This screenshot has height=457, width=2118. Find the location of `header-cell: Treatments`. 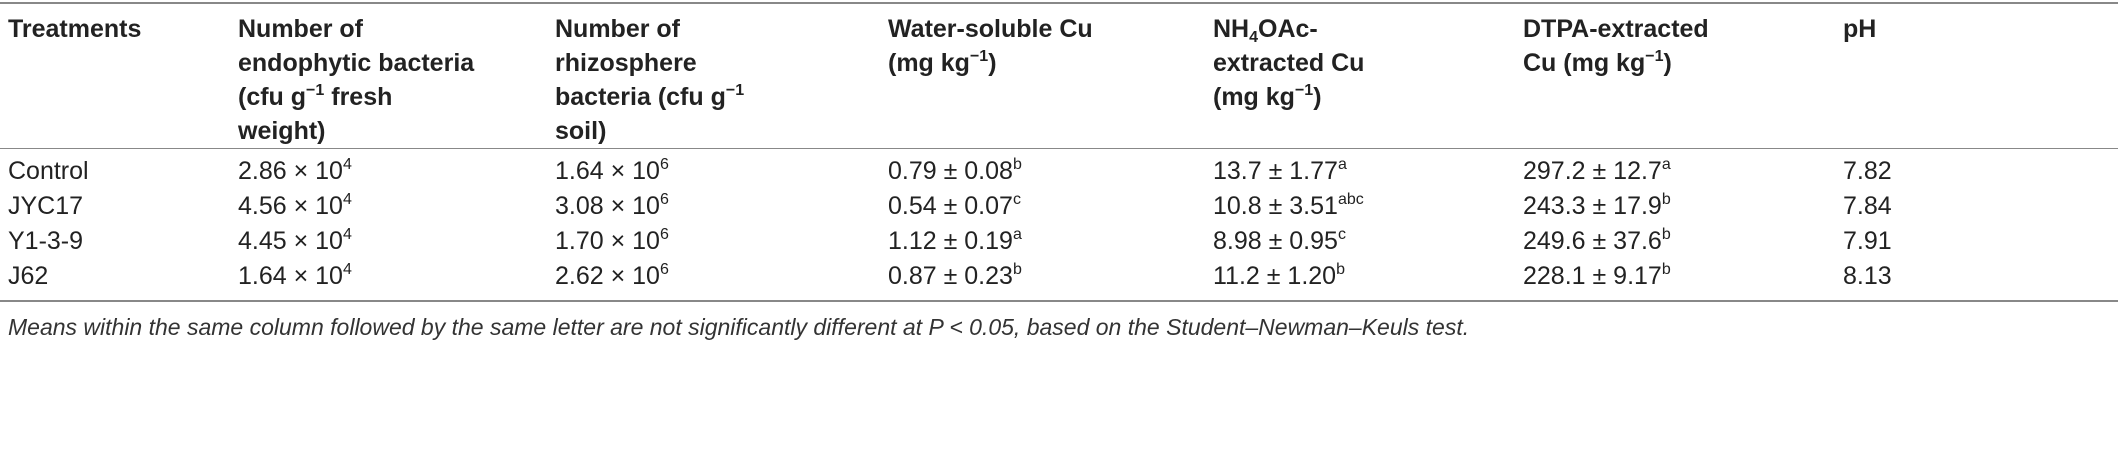

header-cell: Treatments is located at coordinates (108, 29).